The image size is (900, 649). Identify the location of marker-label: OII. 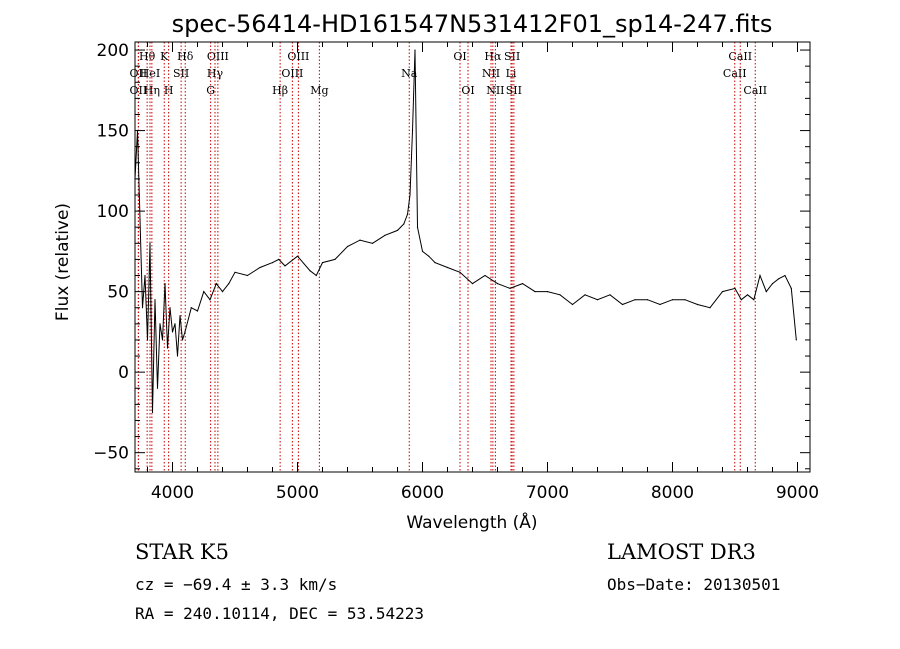
(139, 90).